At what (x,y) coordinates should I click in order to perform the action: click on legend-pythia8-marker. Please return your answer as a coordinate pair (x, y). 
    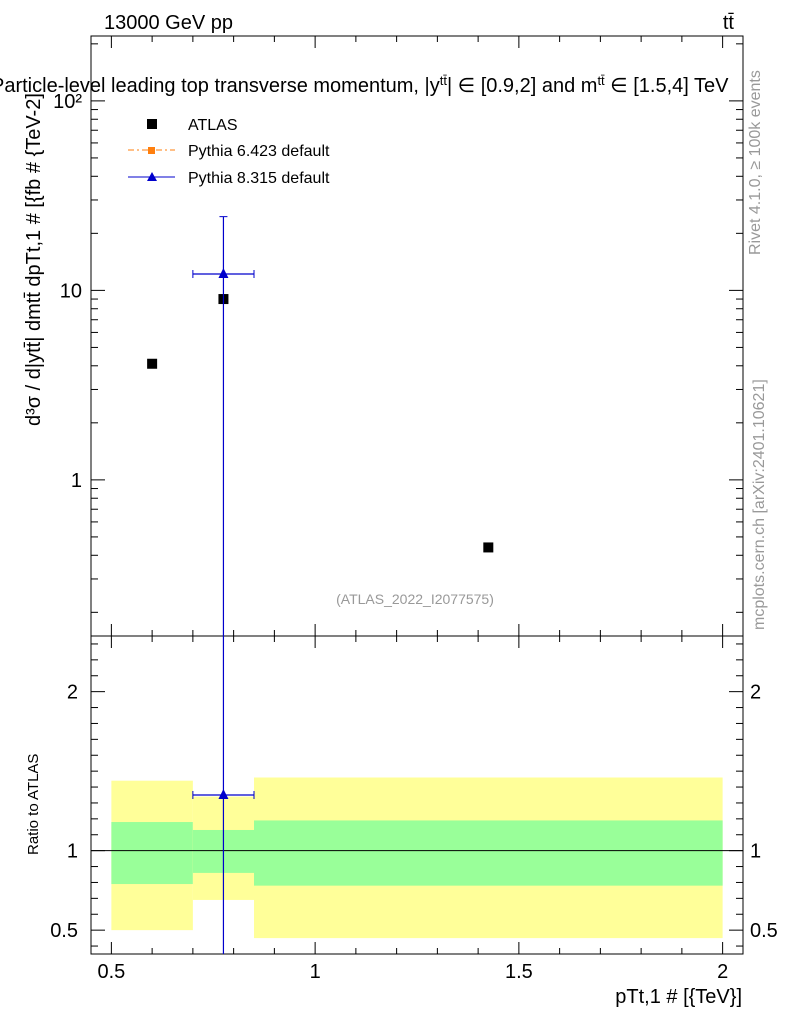
    Looking at the image, I should click on (152, 176).